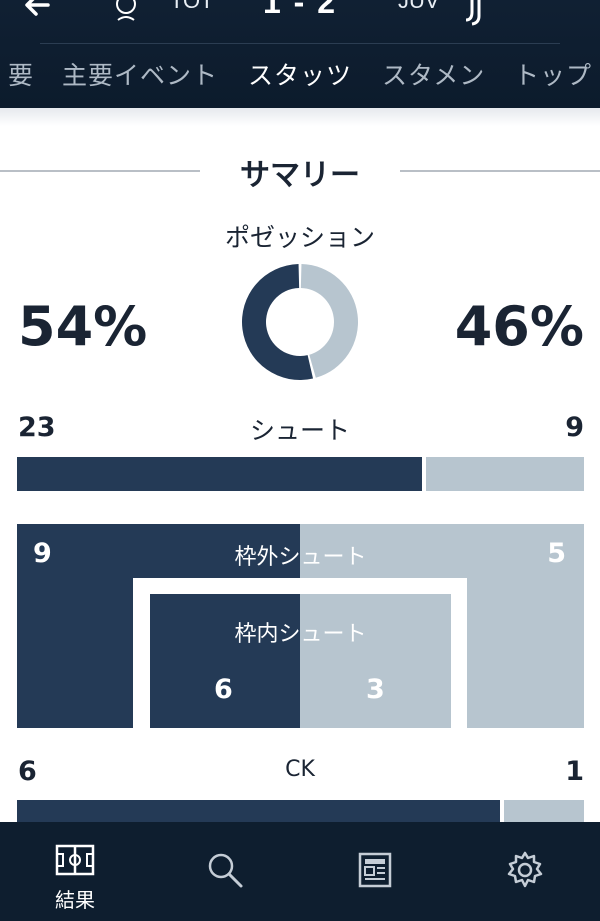 The image size is (600, 921). What do you see at coordinates (419, 6) in the screenshot?
I see `away-team-abbr: JUV` at bounding box center [419, 6].